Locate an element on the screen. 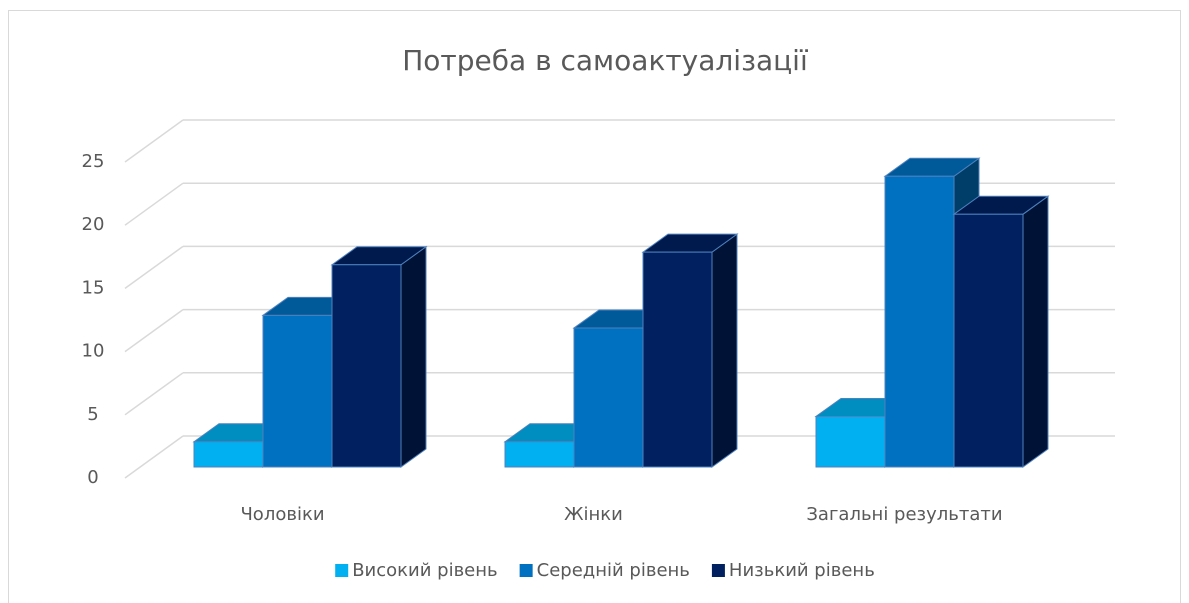 Image resolution: width=1189 pixels, height=603 pixels. x-tick-label: Чоловіки is located at coordinates (282, 514).